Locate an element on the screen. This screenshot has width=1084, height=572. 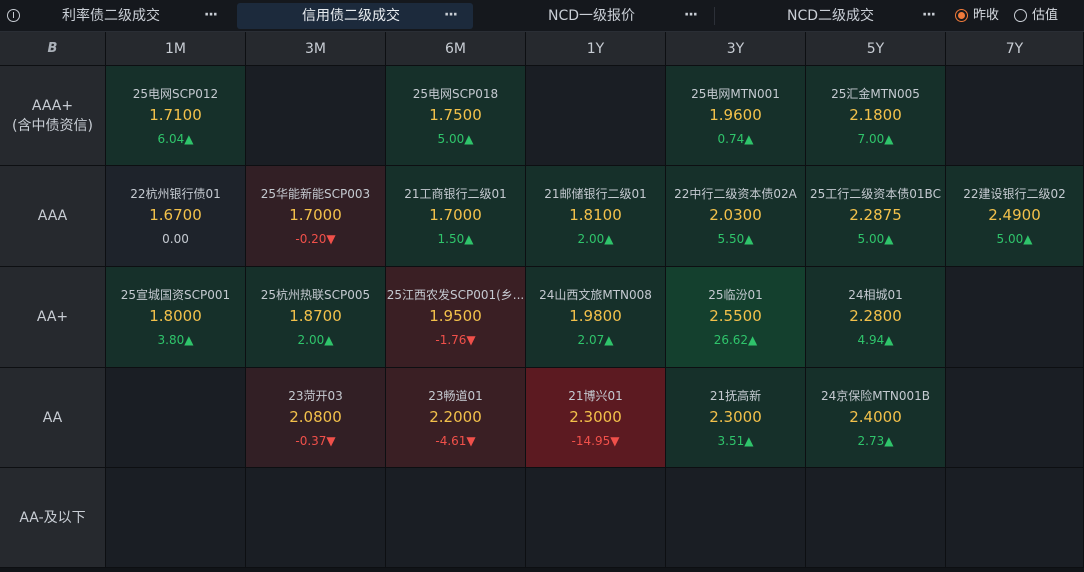
column-header-3Y: 3Y is located at coordinates (736, 49).